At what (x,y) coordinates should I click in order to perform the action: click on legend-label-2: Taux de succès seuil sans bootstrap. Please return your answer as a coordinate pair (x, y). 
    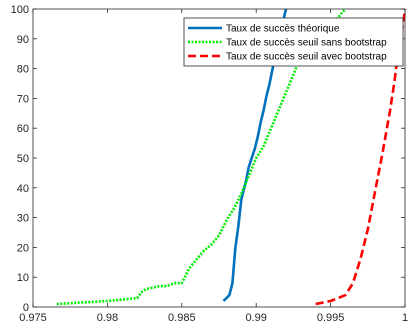
    Looking at the image, I should click on (306, 43).